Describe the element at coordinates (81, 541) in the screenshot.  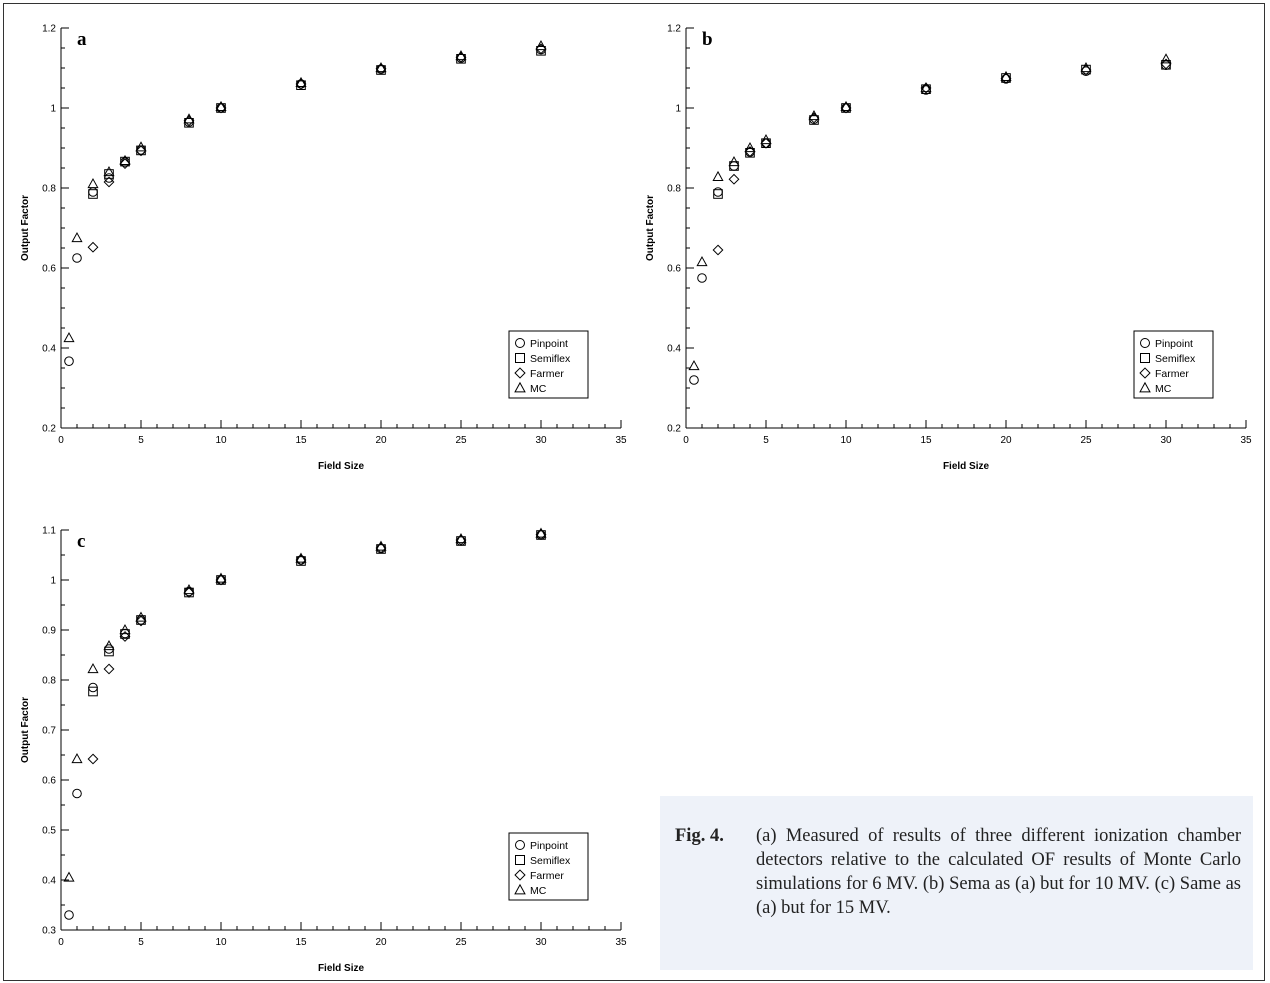
I see `panel-label: c` at that location.